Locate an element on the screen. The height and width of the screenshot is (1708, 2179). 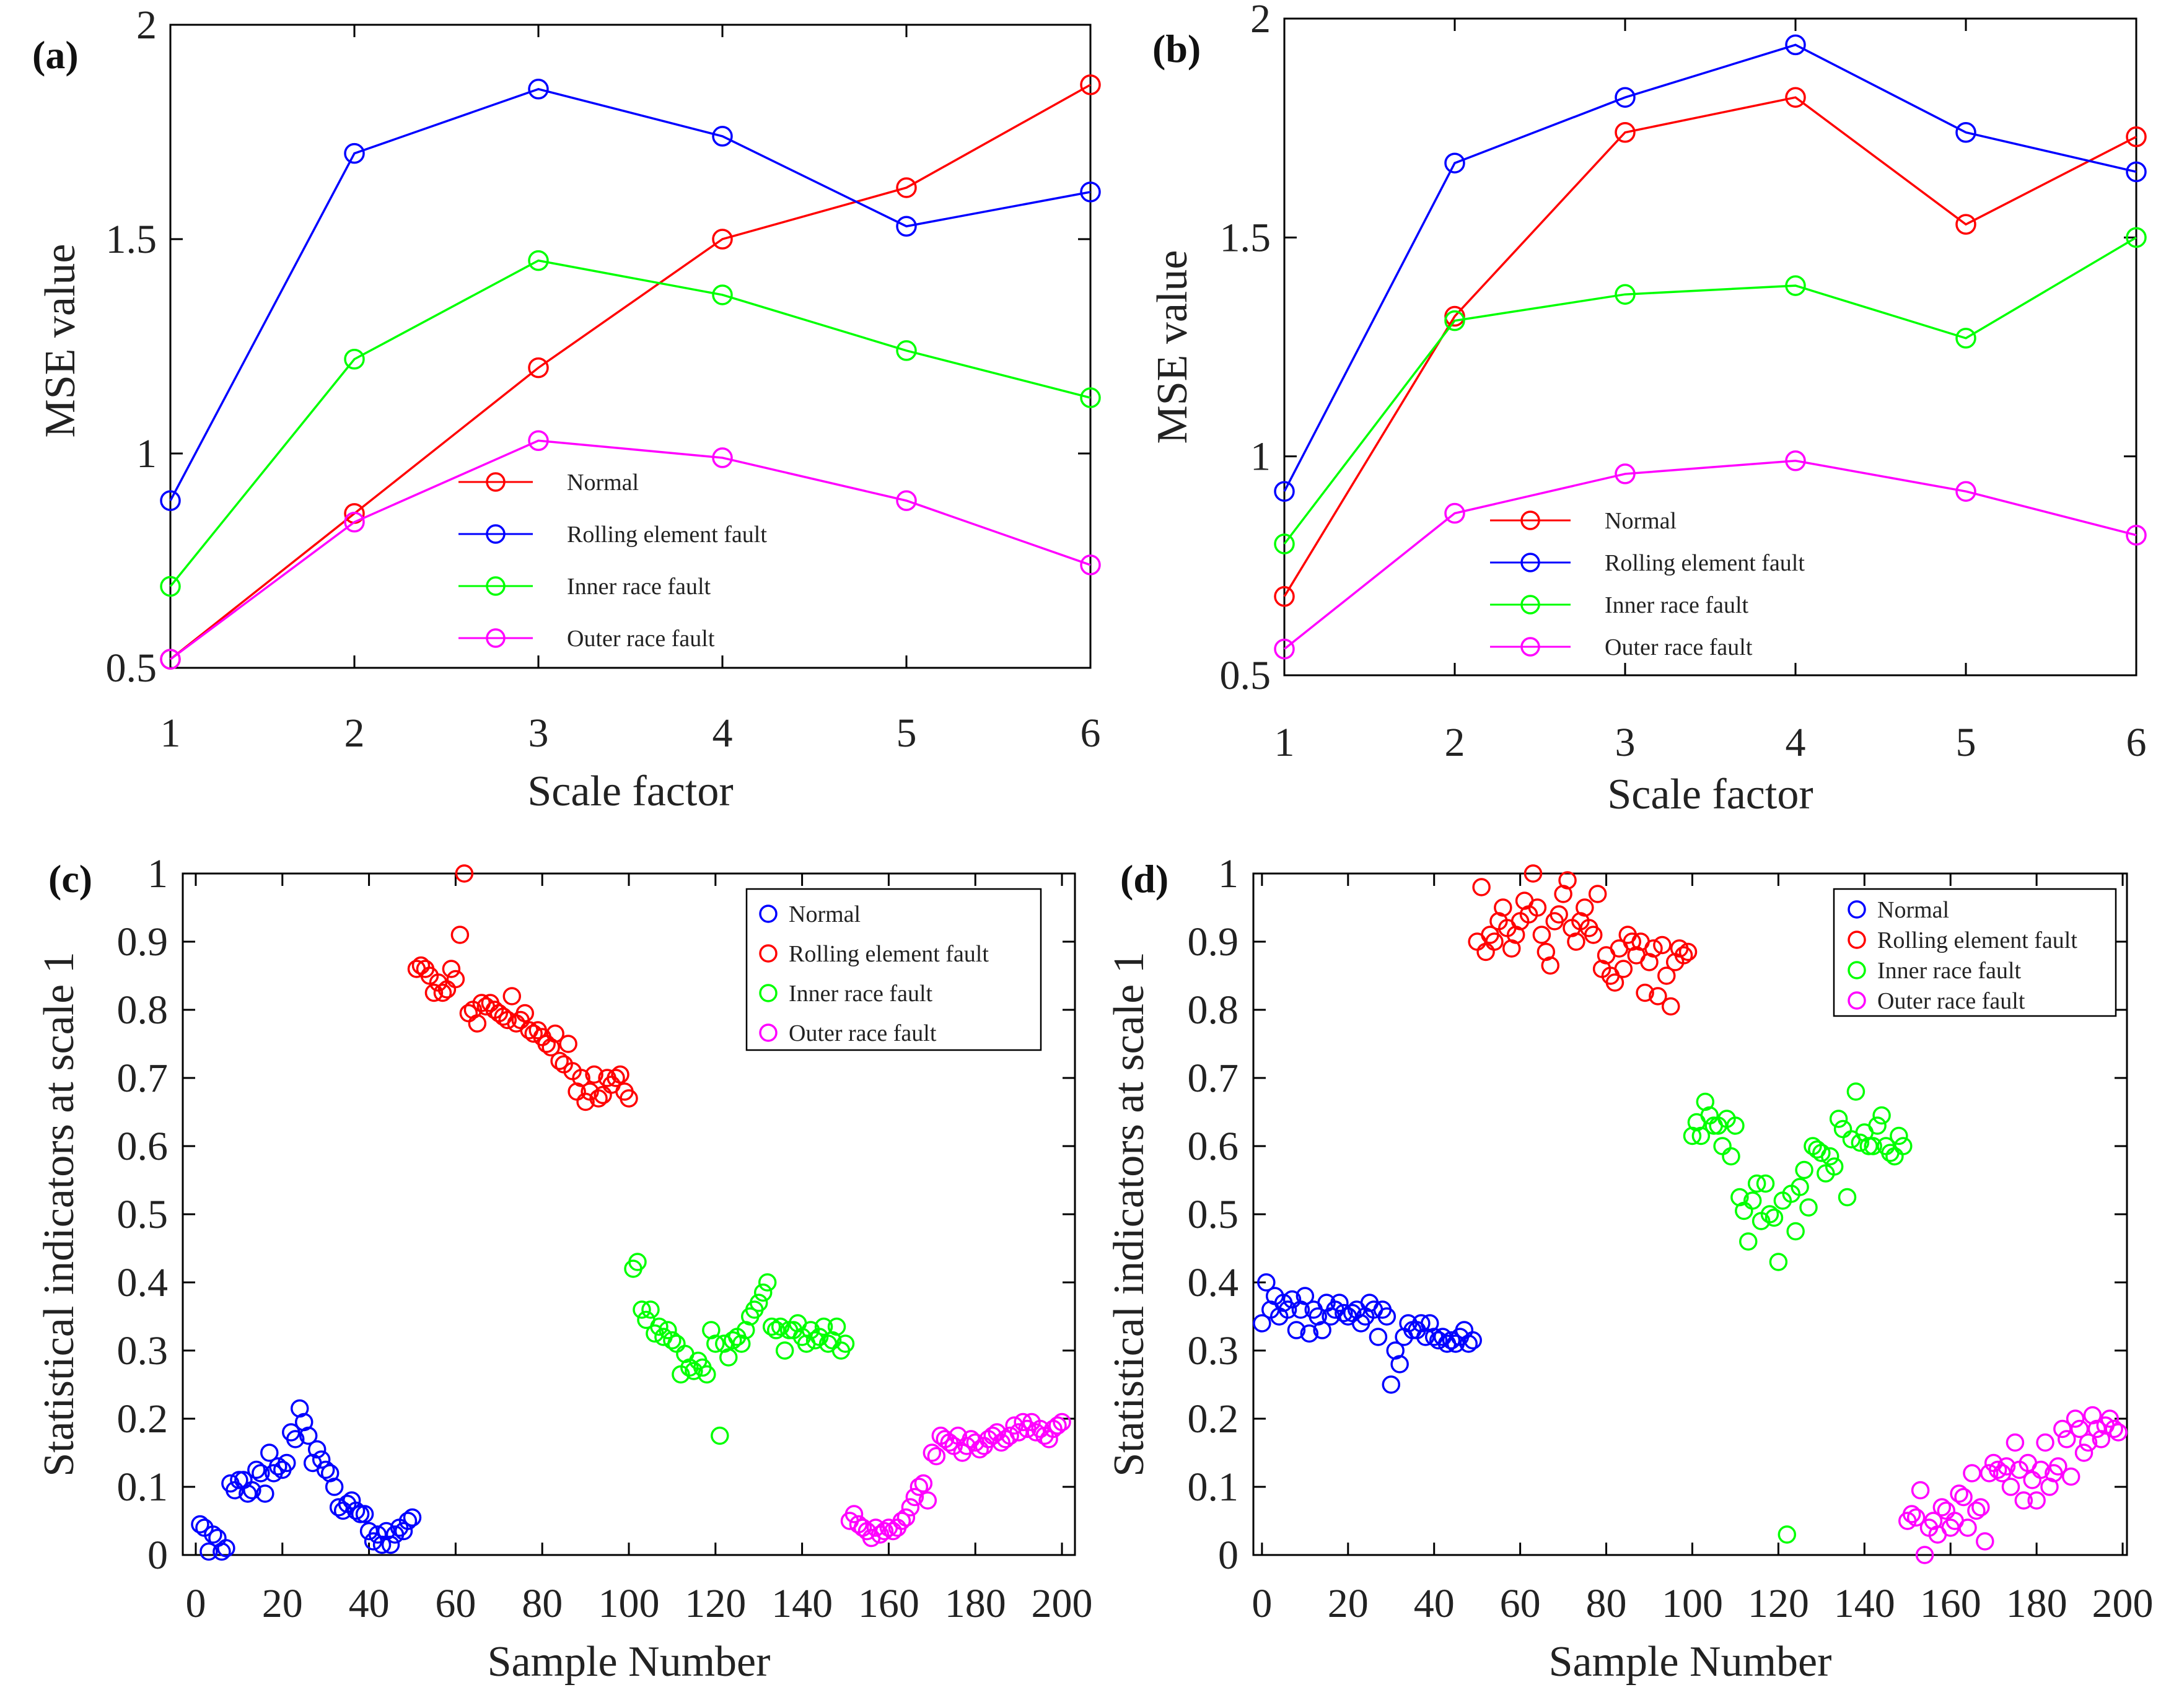
legend-label: Inner race fault is located at coordinates (1677, 605).